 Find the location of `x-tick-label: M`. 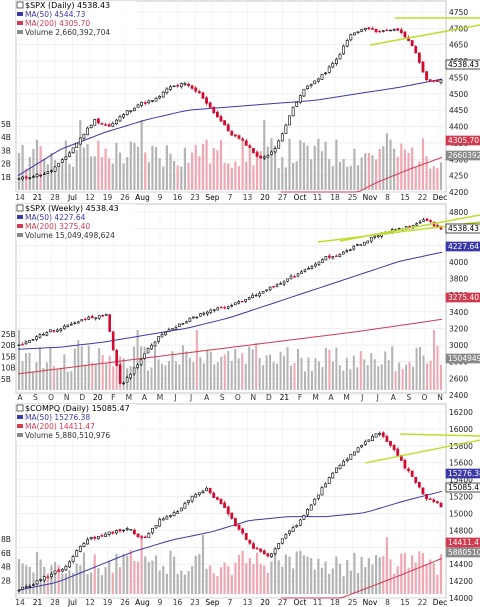

x-tick-label: M is located at coordinates (346, 397).